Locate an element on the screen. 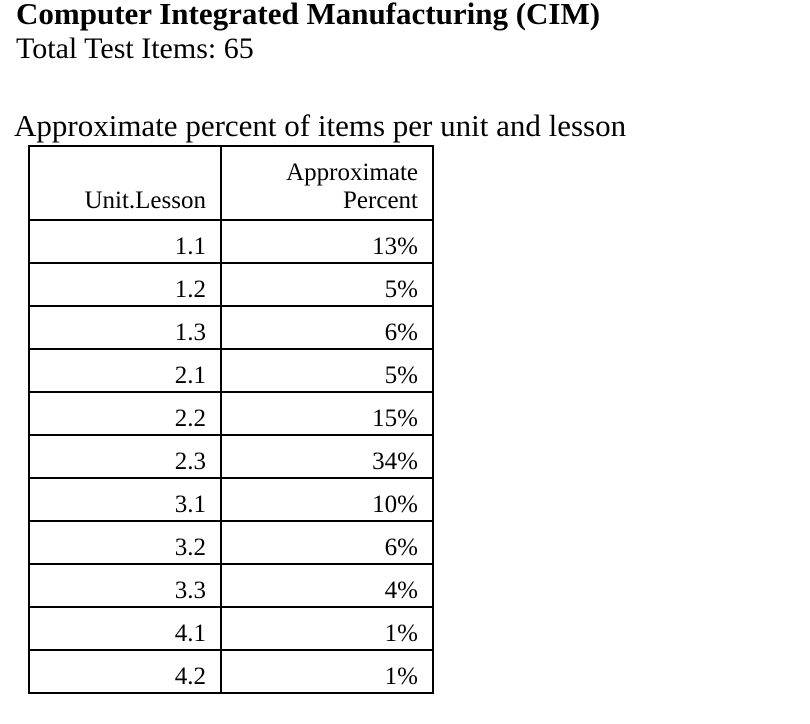  percent-cell: 13% is located at coordinates (327, 241).